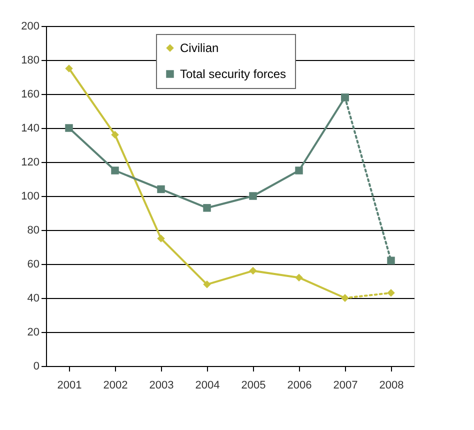 The height and width of the screenshot is (430, 474). I want to click on x-tick-label: 2004, so click(207, 386).